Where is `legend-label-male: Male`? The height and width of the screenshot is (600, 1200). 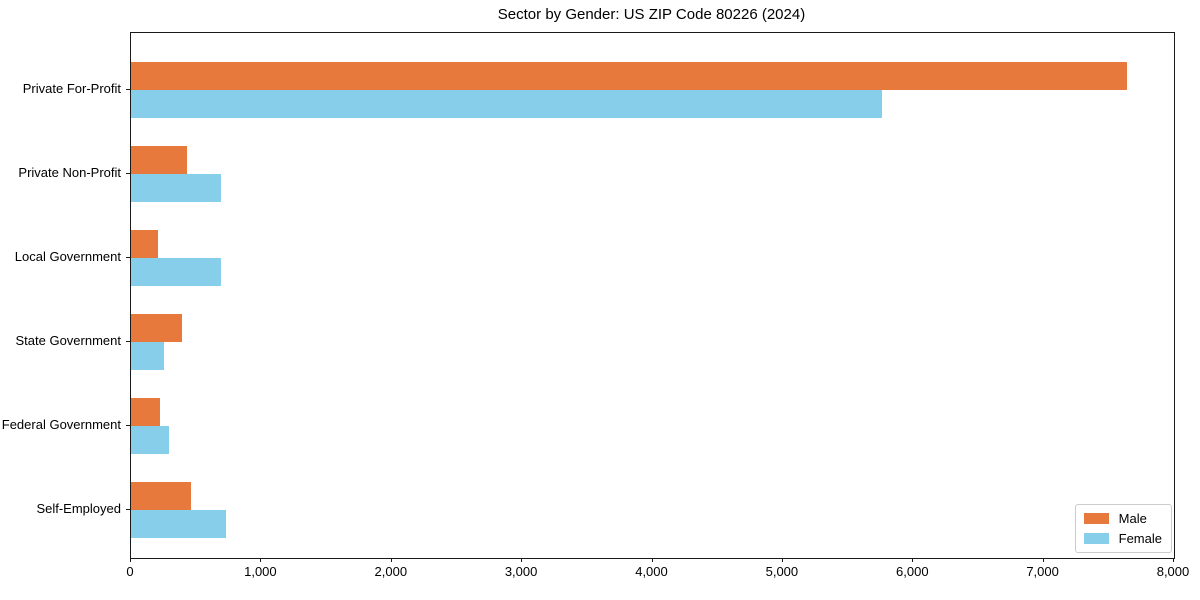
legend-label-male: Male is located at coordinates (1132, 518).